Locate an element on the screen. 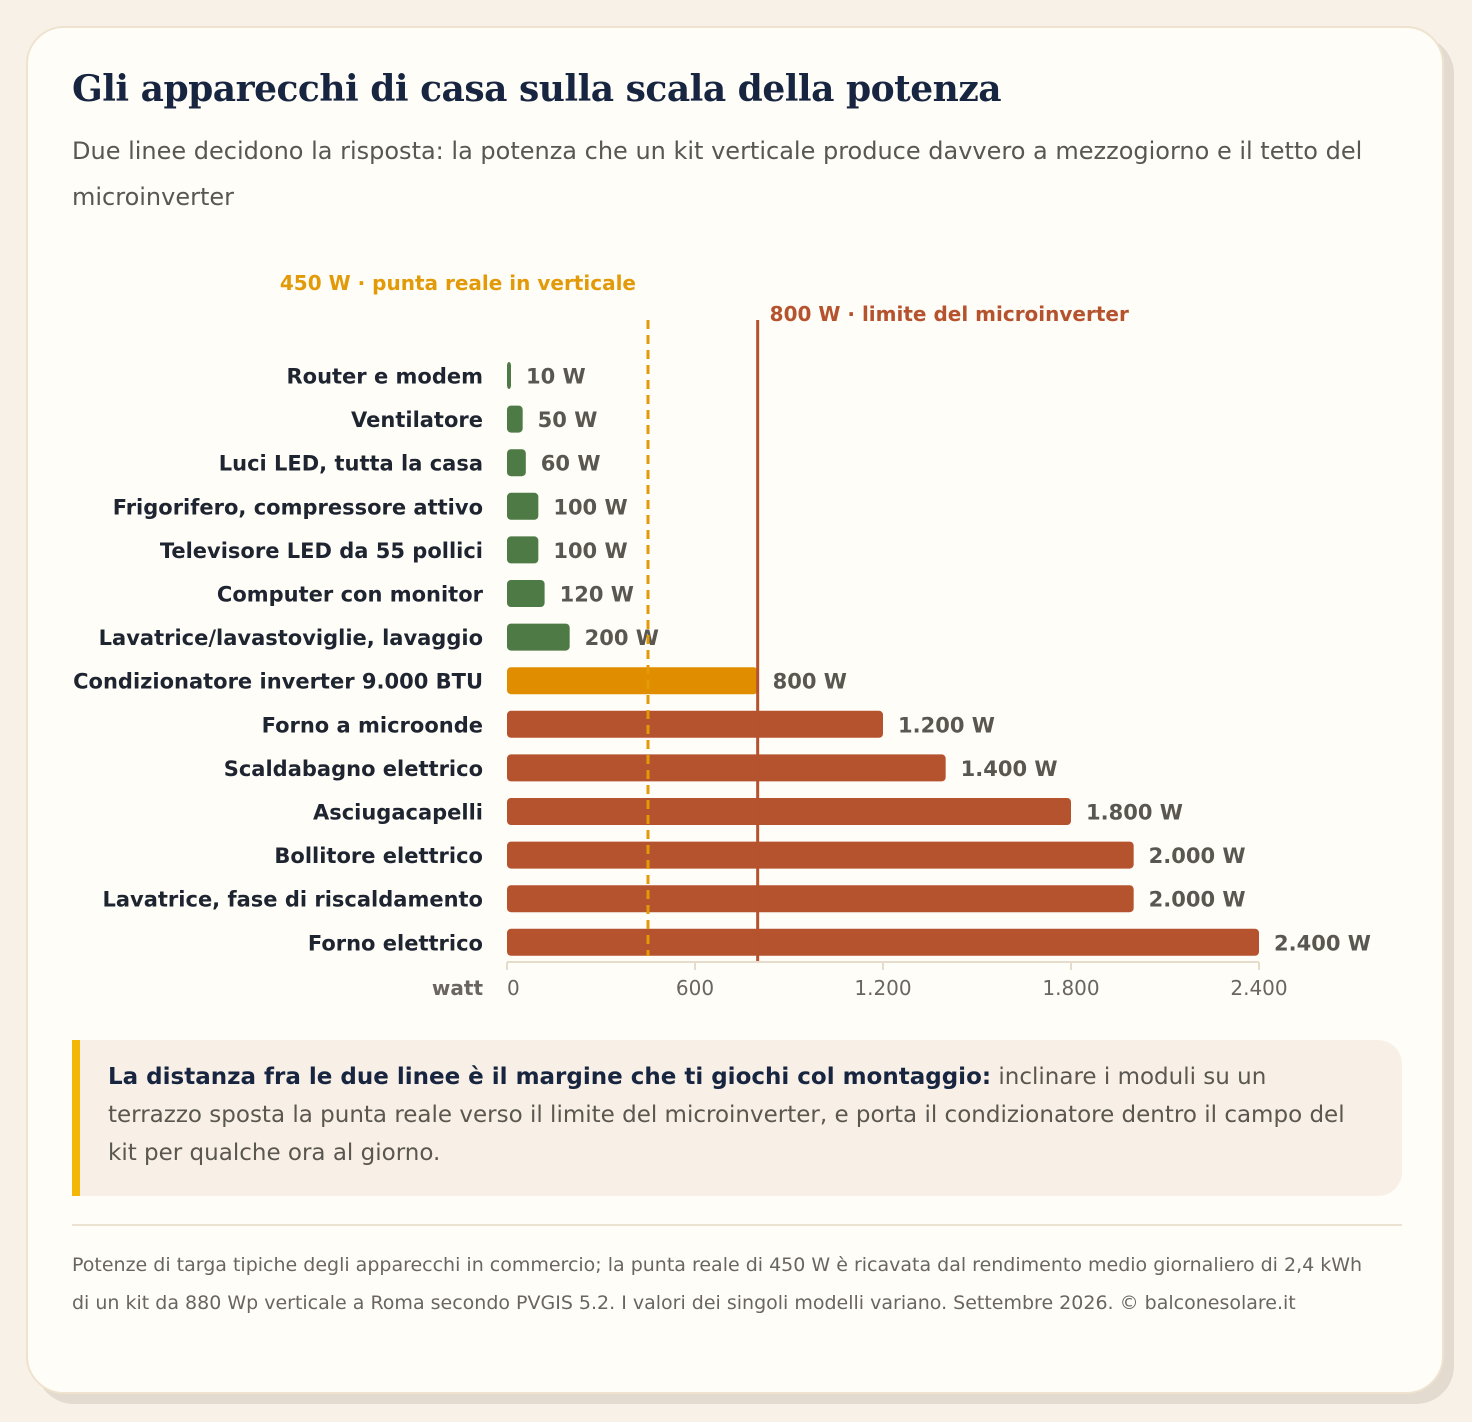 Image resolution: width=1472 pixels, height=1422 pixels. reference-label-800: 800 W · limite del microinverter is located at coordinates (949, 314).